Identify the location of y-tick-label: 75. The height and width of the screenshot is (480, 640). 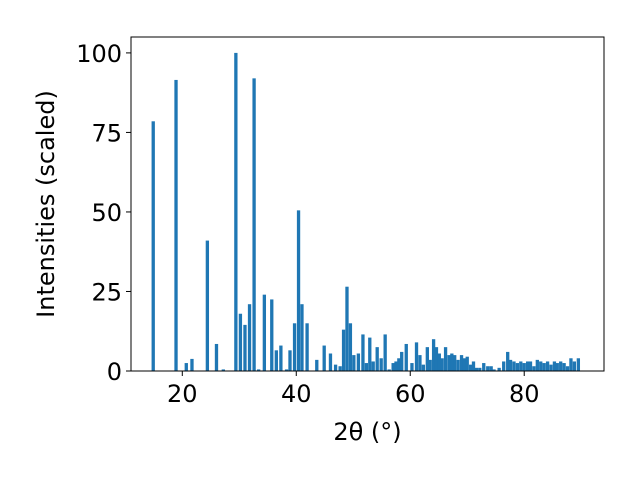
(106, 133).